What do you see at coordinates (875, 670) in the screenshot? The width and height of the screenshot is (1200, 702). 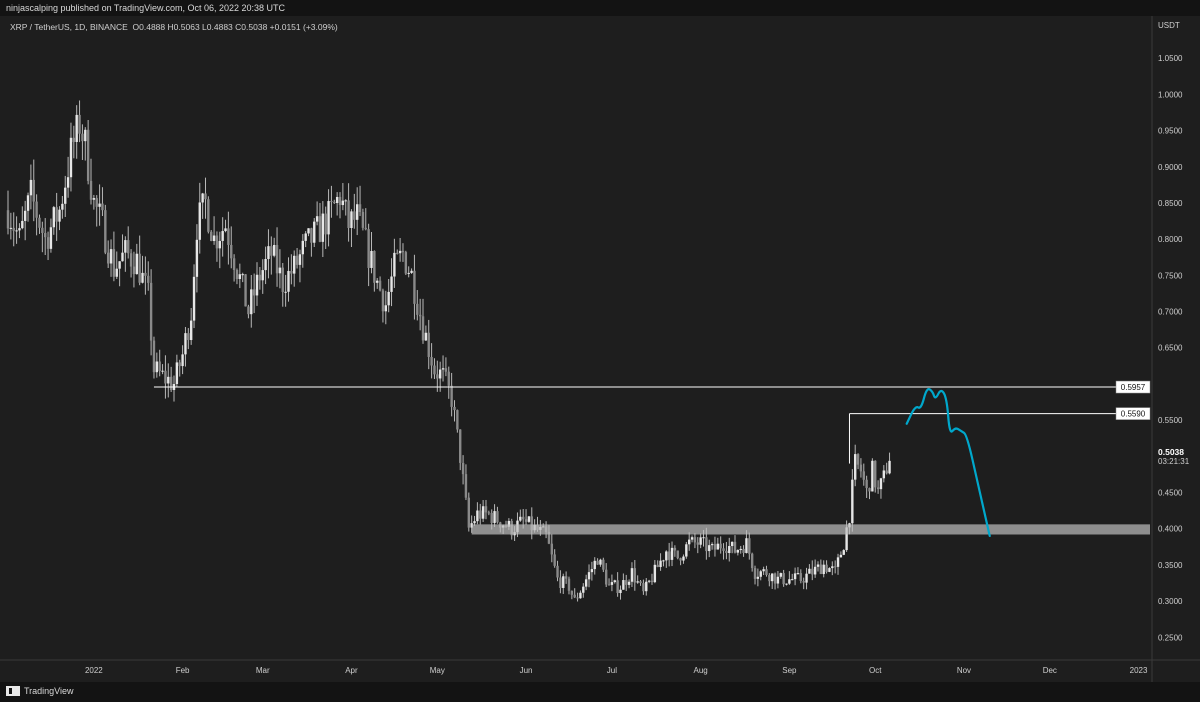 I see `time-tick-label: Oct` at bounding box center [875, 670].